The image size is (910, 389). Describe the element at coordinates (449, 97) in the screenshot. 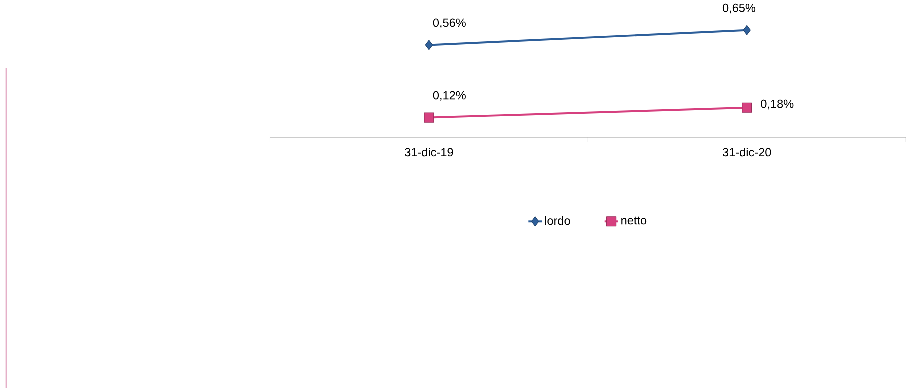

I see `data-label: 0,12%` at that location.